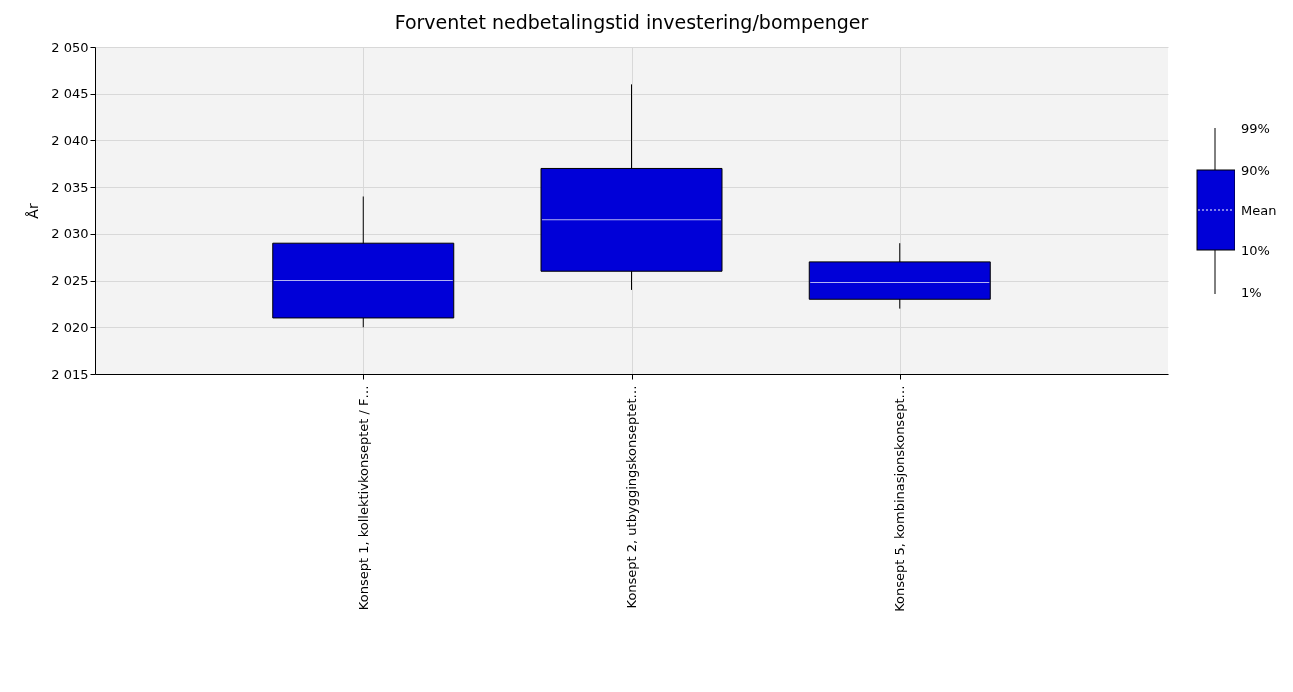  Describe the element at coordinates (1255, 128) in the screenshot. I see `text: 99%` at that location.